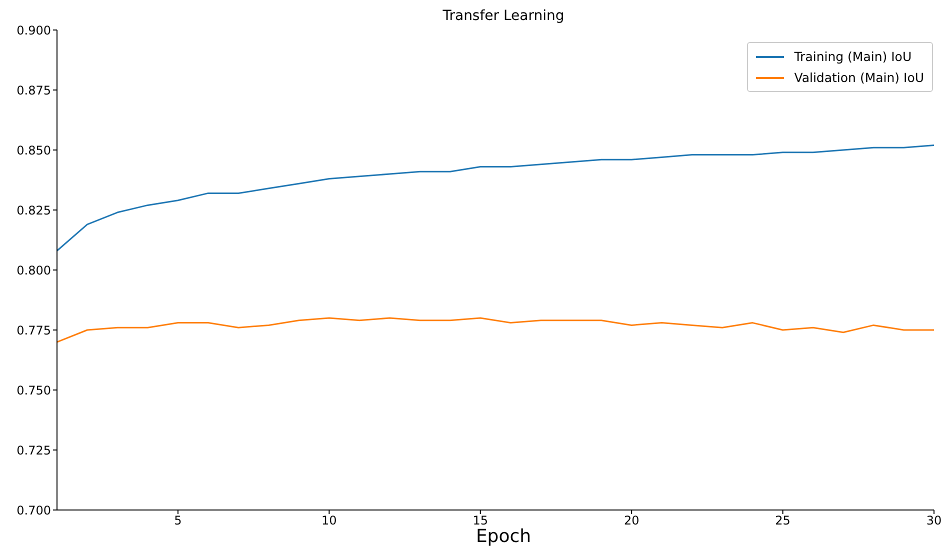  What do you see at coordinates (480, 521) in the screenshot?
I see `x-tick-label: 15` at bounding box center [480, 521].